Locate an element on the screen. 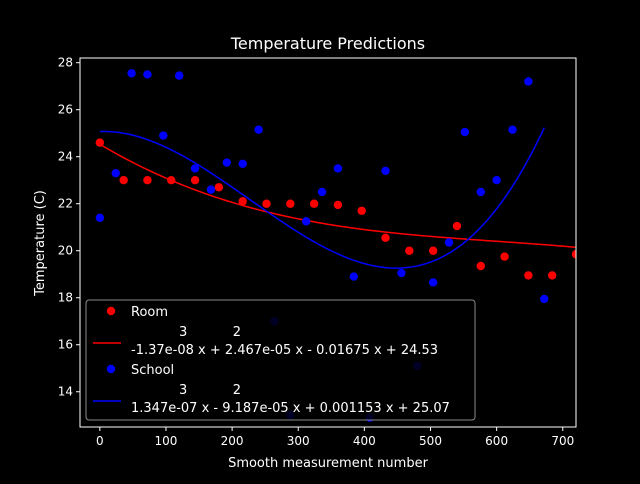  y-tick-label-4: 22 is located at coordinates (65, 204).